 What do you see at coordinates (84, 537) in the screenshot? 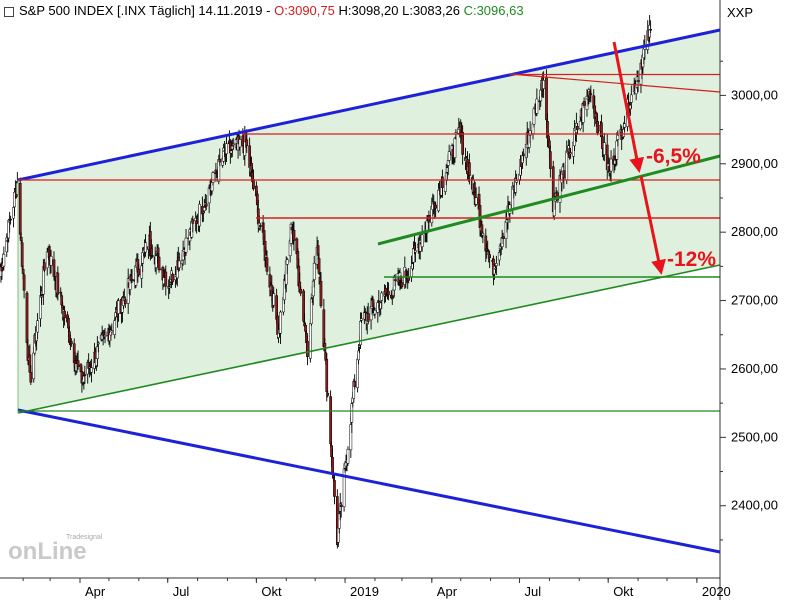
I see `watermark-small-text: Tradesignal` at bounding box center [84, 537].